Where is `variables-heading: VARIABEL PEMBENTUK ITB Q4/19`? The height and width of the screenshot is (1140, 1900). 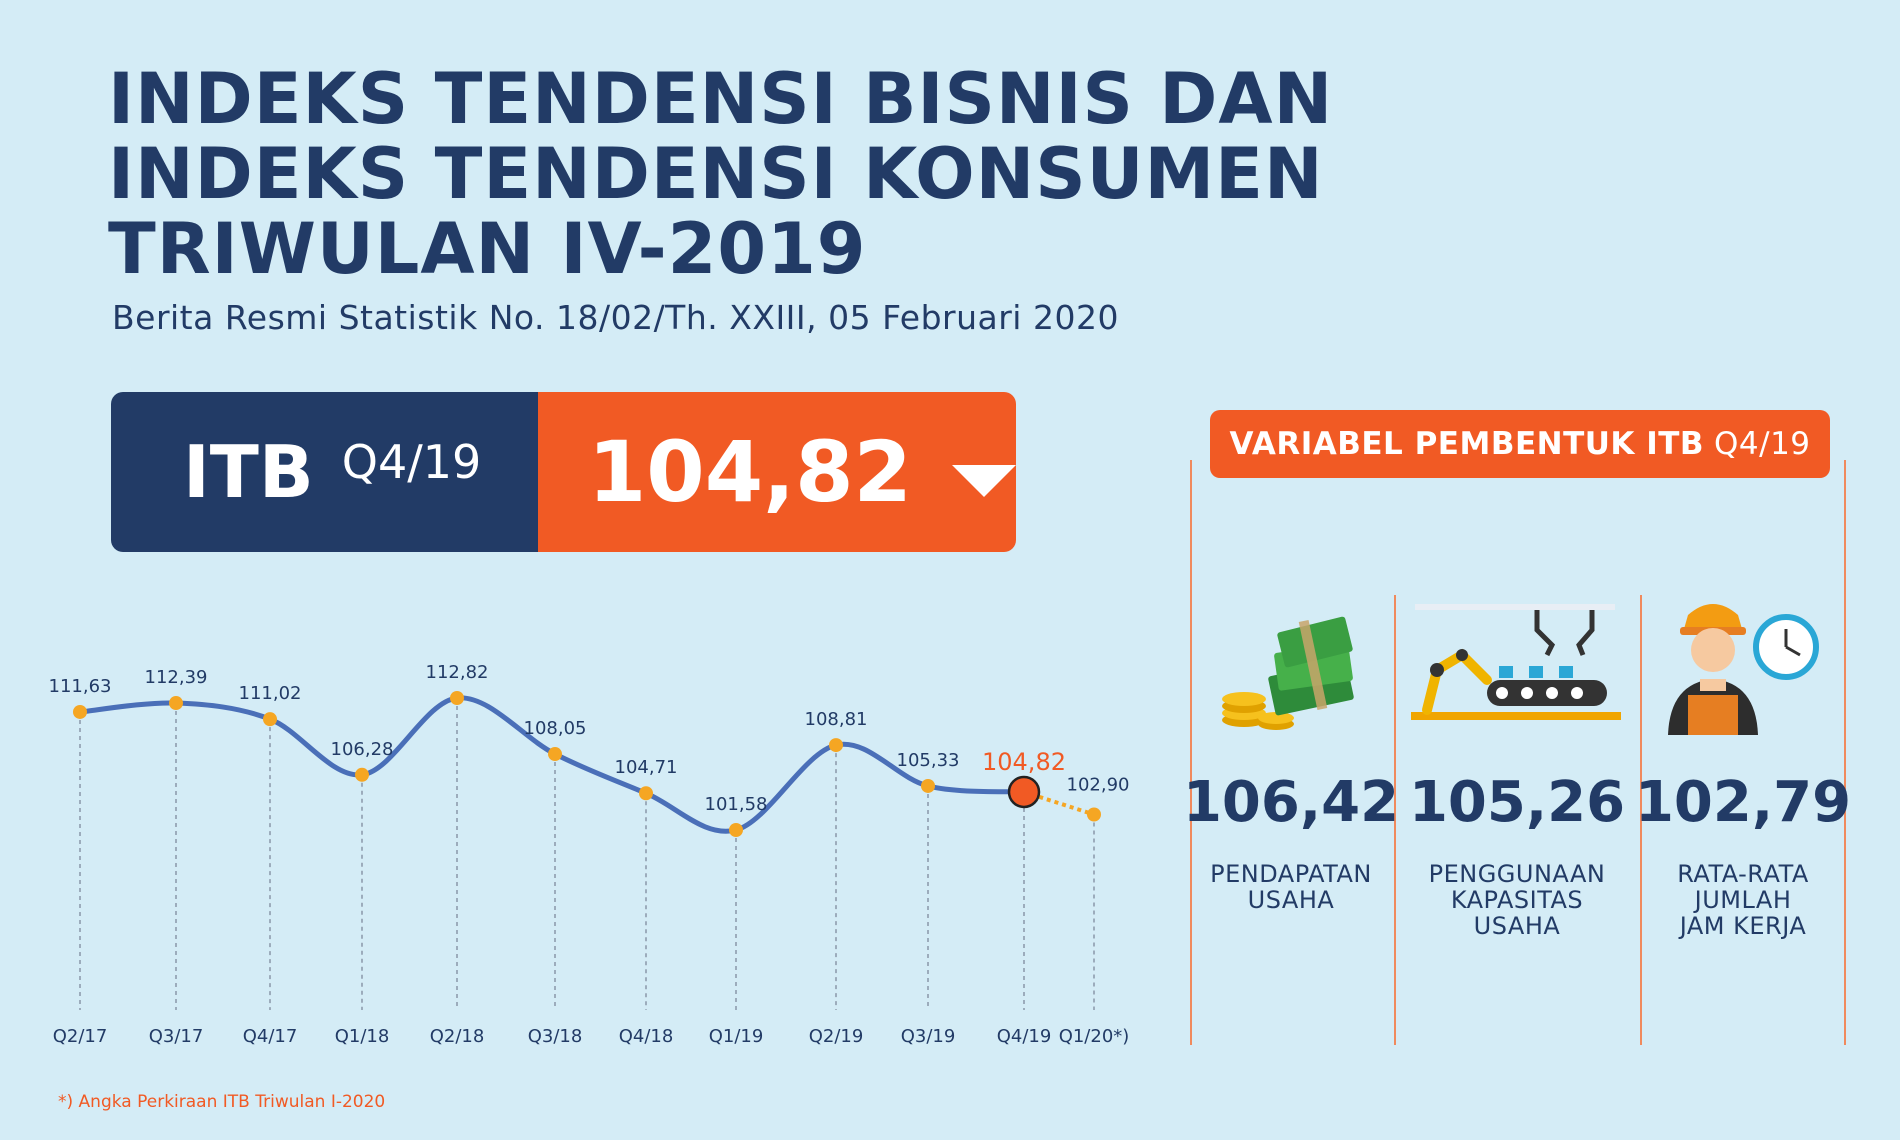 variables-heading: VARIABEL PEMBENTUK ITB Q4/19 is located at coordinates (1520, 444).